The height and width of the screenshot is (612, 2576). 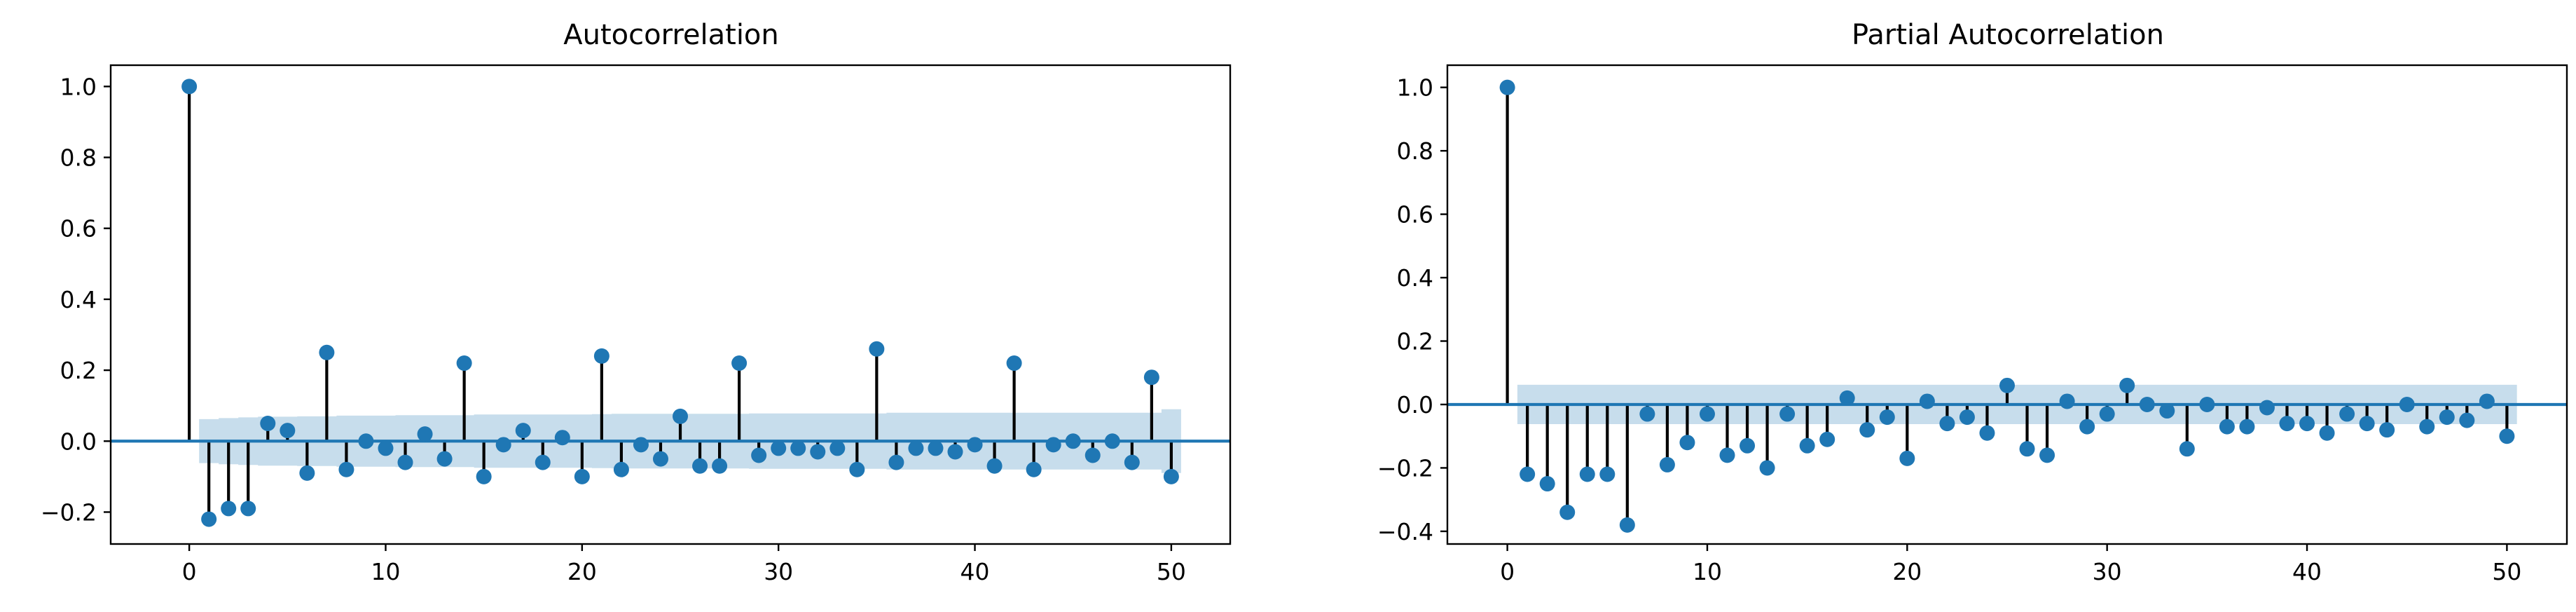 What do you see at coordinates (2506, 571) in the screenshot?
I see `pacf-xtick-label-50: 50` at bounding box center [2506, 571].